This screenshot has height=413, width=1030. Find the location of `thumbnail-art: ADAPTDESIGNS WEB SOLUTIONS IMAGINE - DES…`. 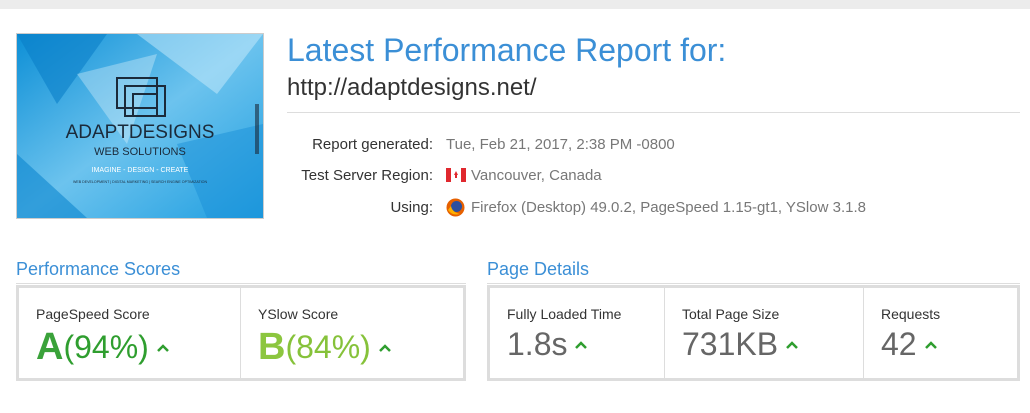

thumbnail-art: ADAPTDESIGNS WEB SOLUTIONS IMAGINE - DES… is located at coordinates (140, 126).